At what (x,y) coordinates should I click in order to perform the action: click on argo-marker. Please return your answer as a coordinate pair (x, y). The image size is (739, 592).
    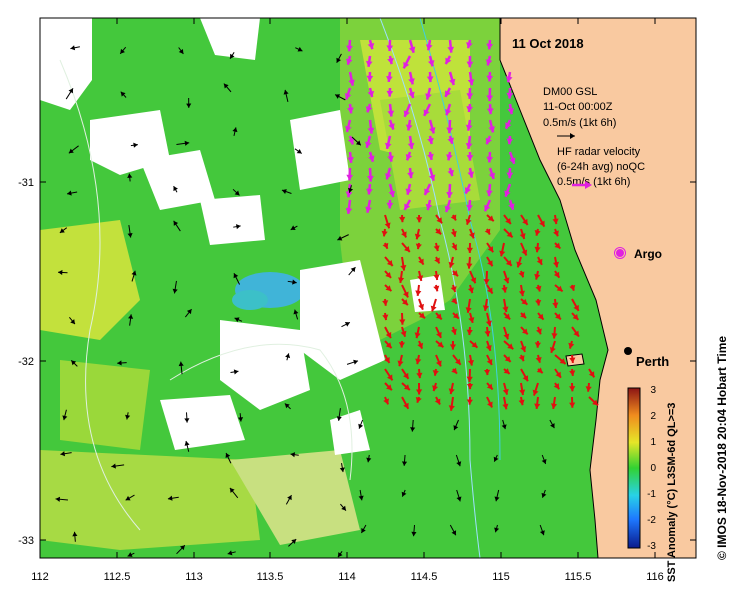
    Looking at the image, I should click on (620, 253).